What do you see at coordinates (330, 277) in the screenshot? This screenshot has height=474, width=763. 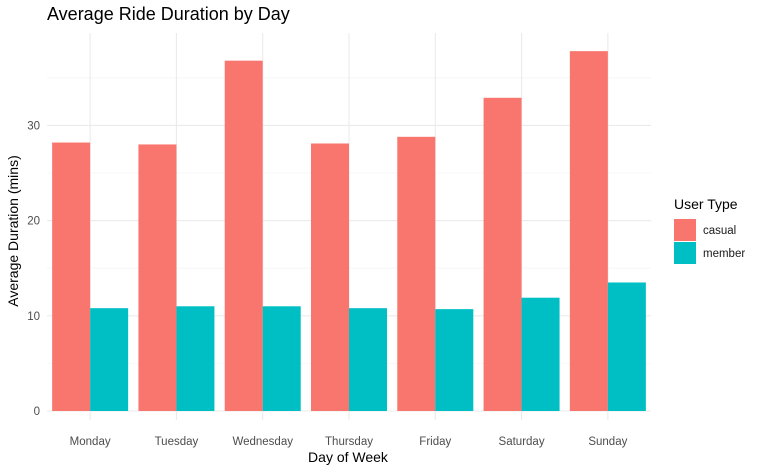 I see `bar-casual-thursday` at bounding box center [330, 277].